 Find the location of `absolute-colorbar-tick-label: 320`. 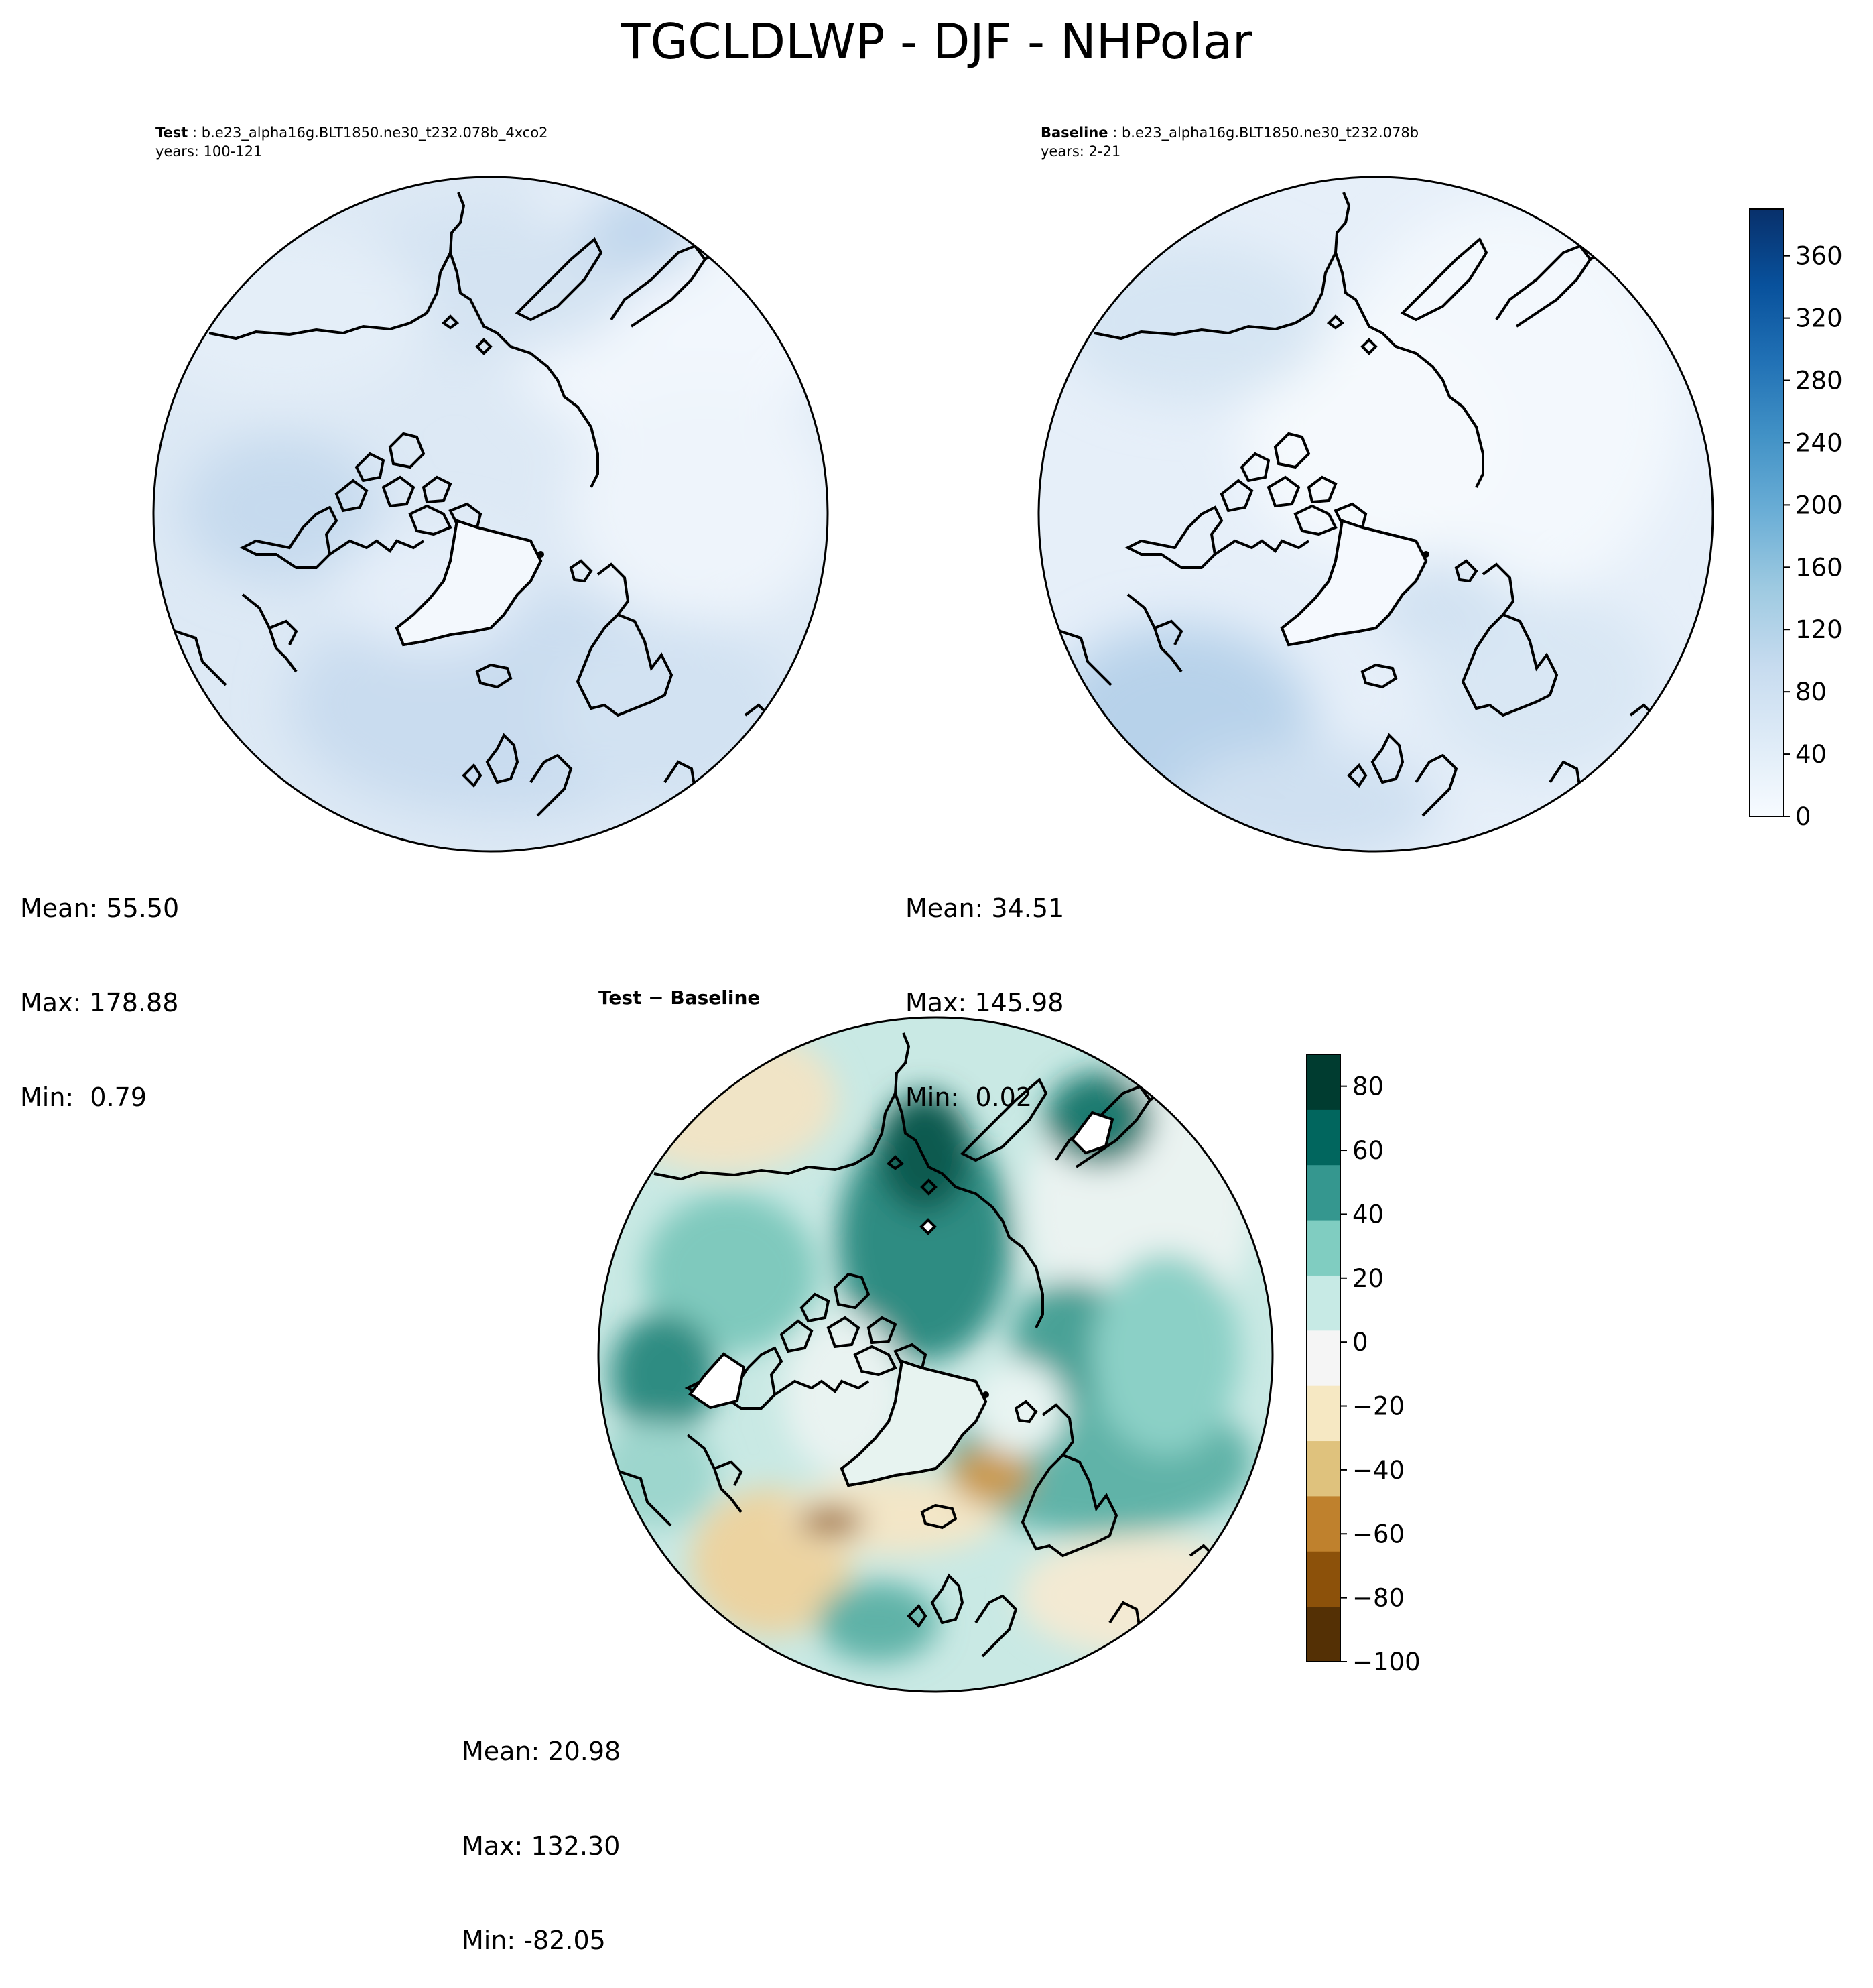

absolute-colorbar-tick-label: 320 is located at coordinates (1819, 318).